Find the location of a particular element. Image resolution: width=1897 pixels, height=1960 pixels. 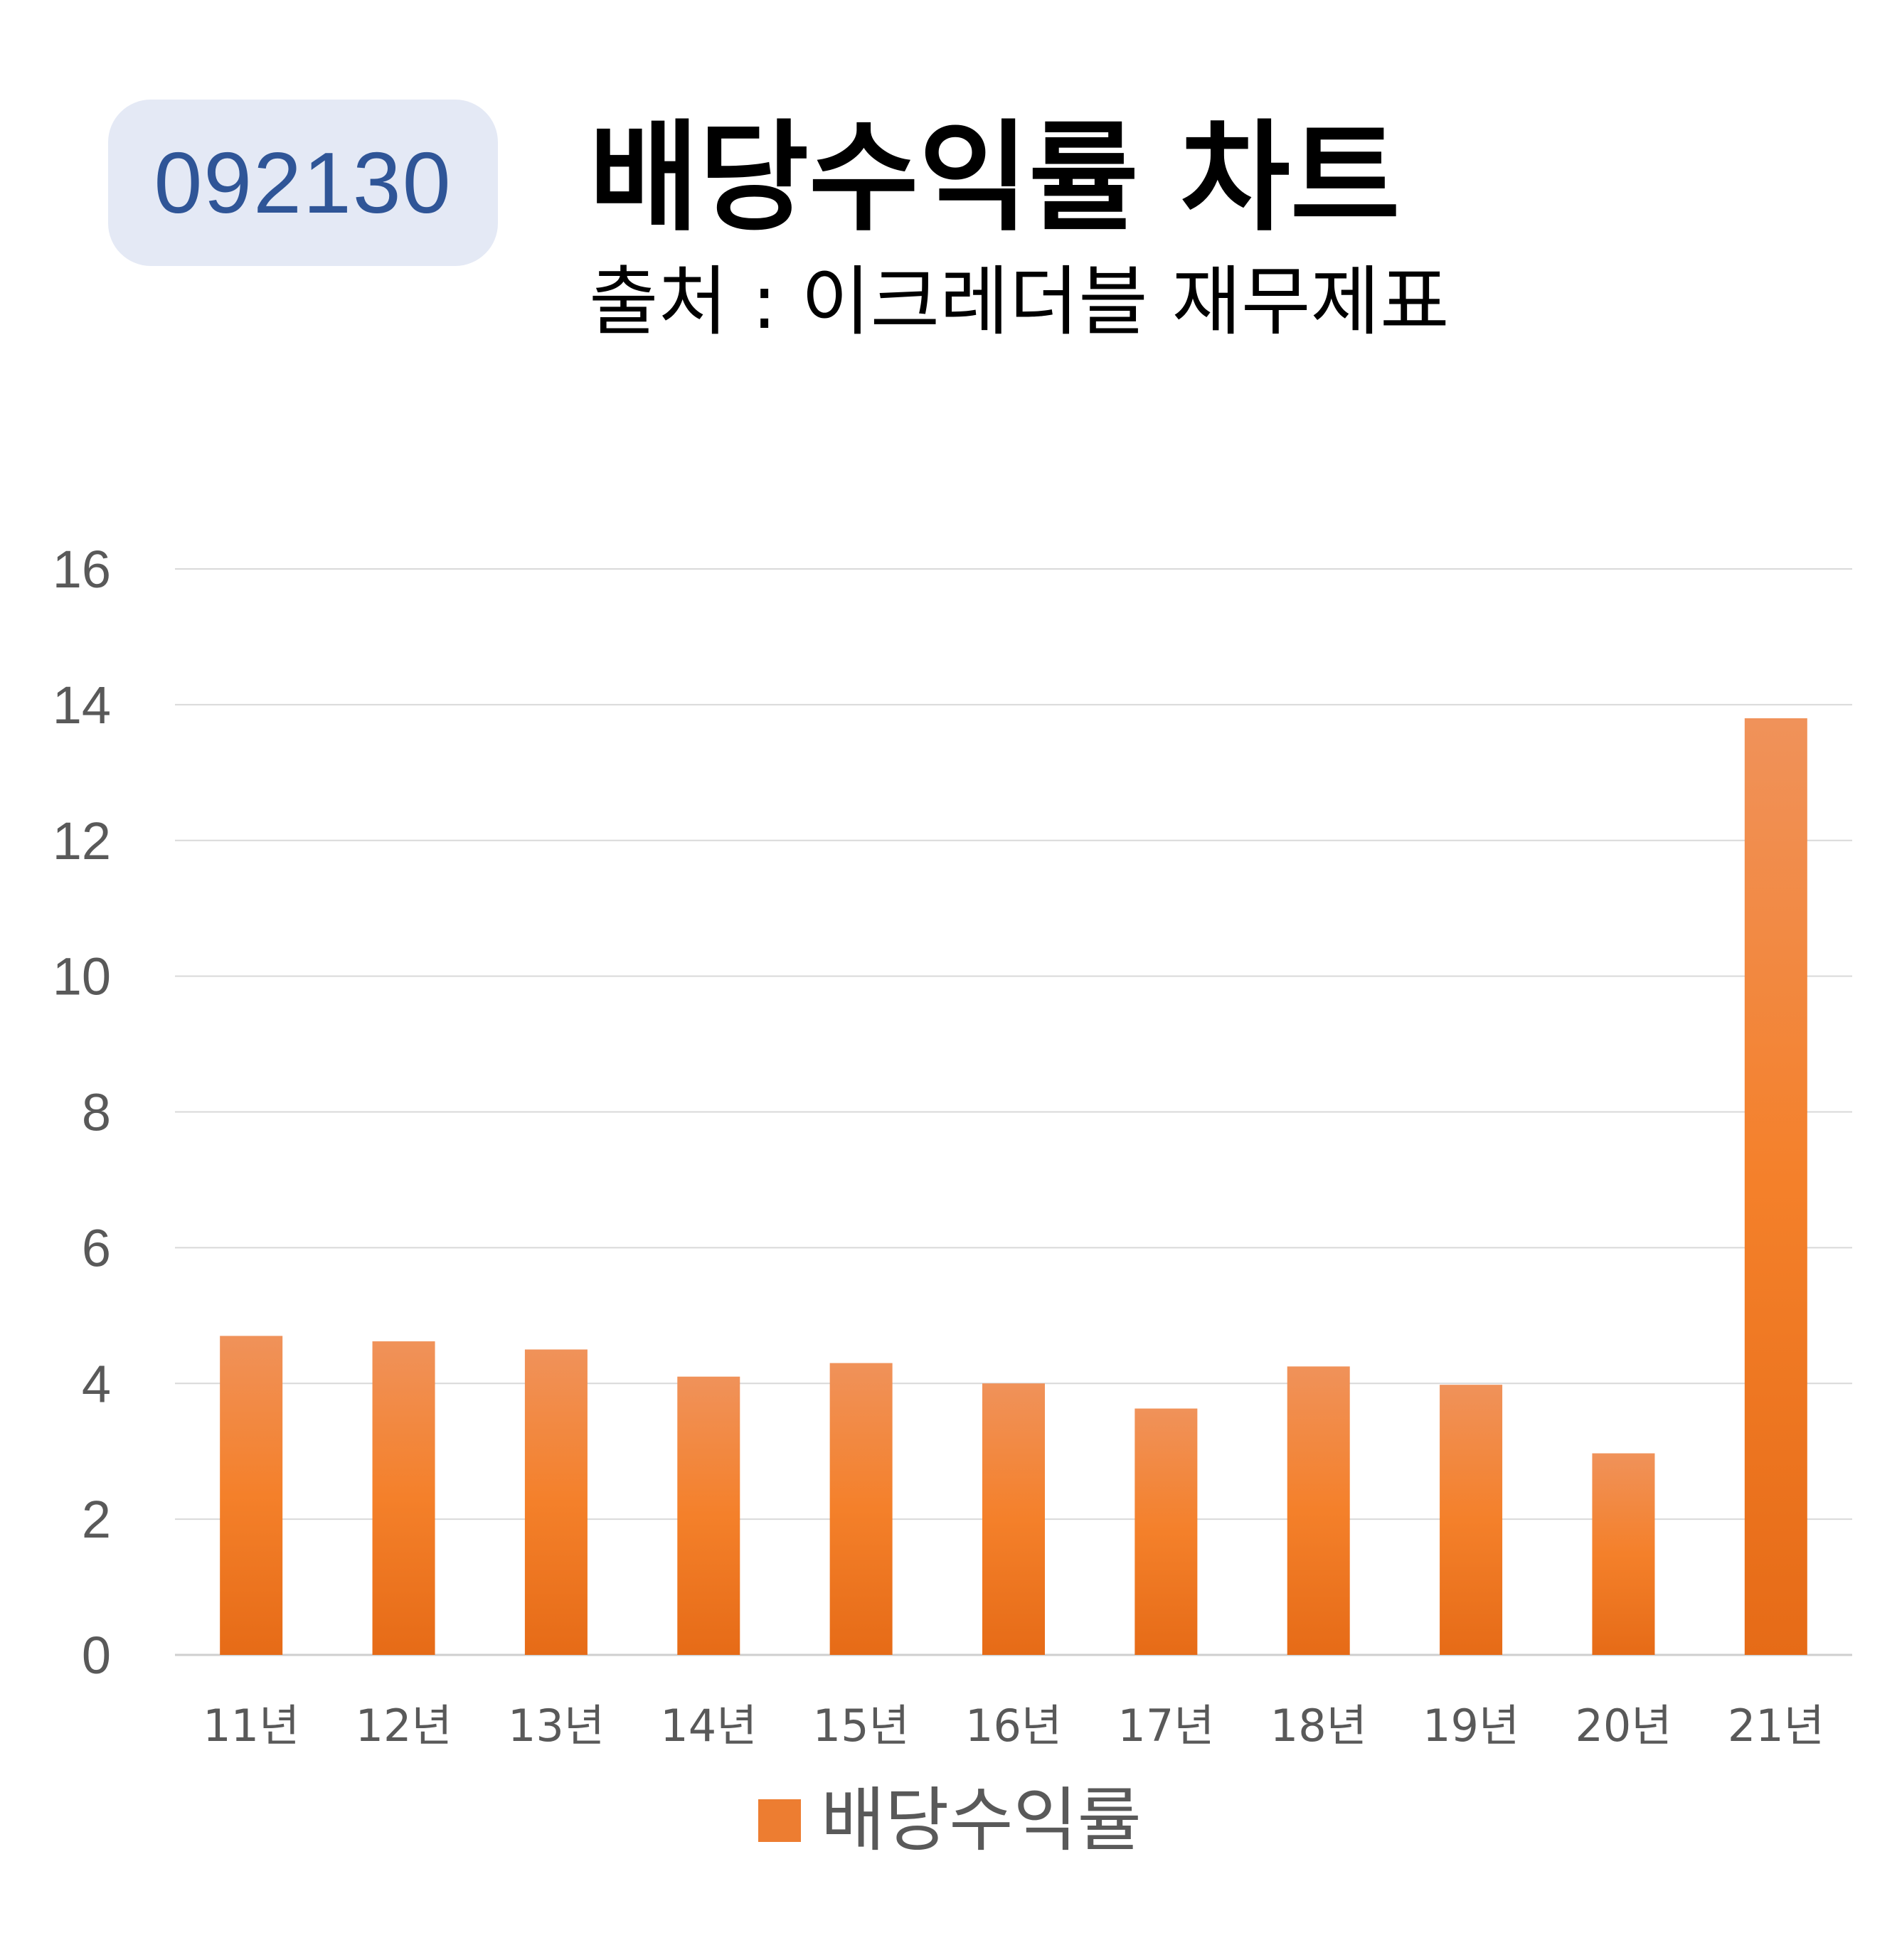

x-tick-label: 19년 is located at coordinates (1471, 1726).